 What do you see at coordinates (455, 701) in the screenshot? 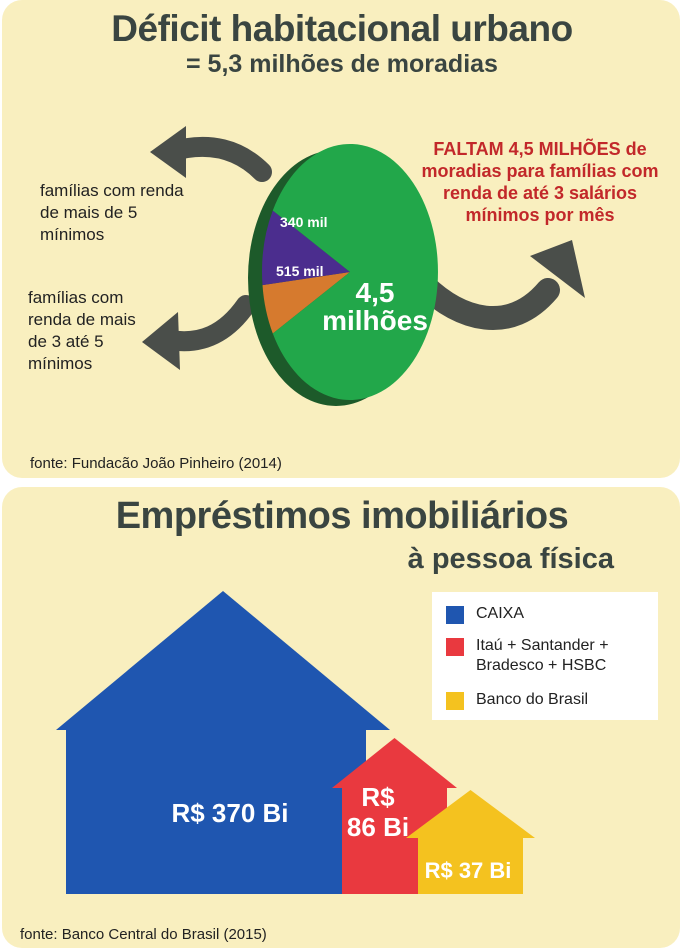
I see `legend-swatch-bb` at bounding box center [455, 701].